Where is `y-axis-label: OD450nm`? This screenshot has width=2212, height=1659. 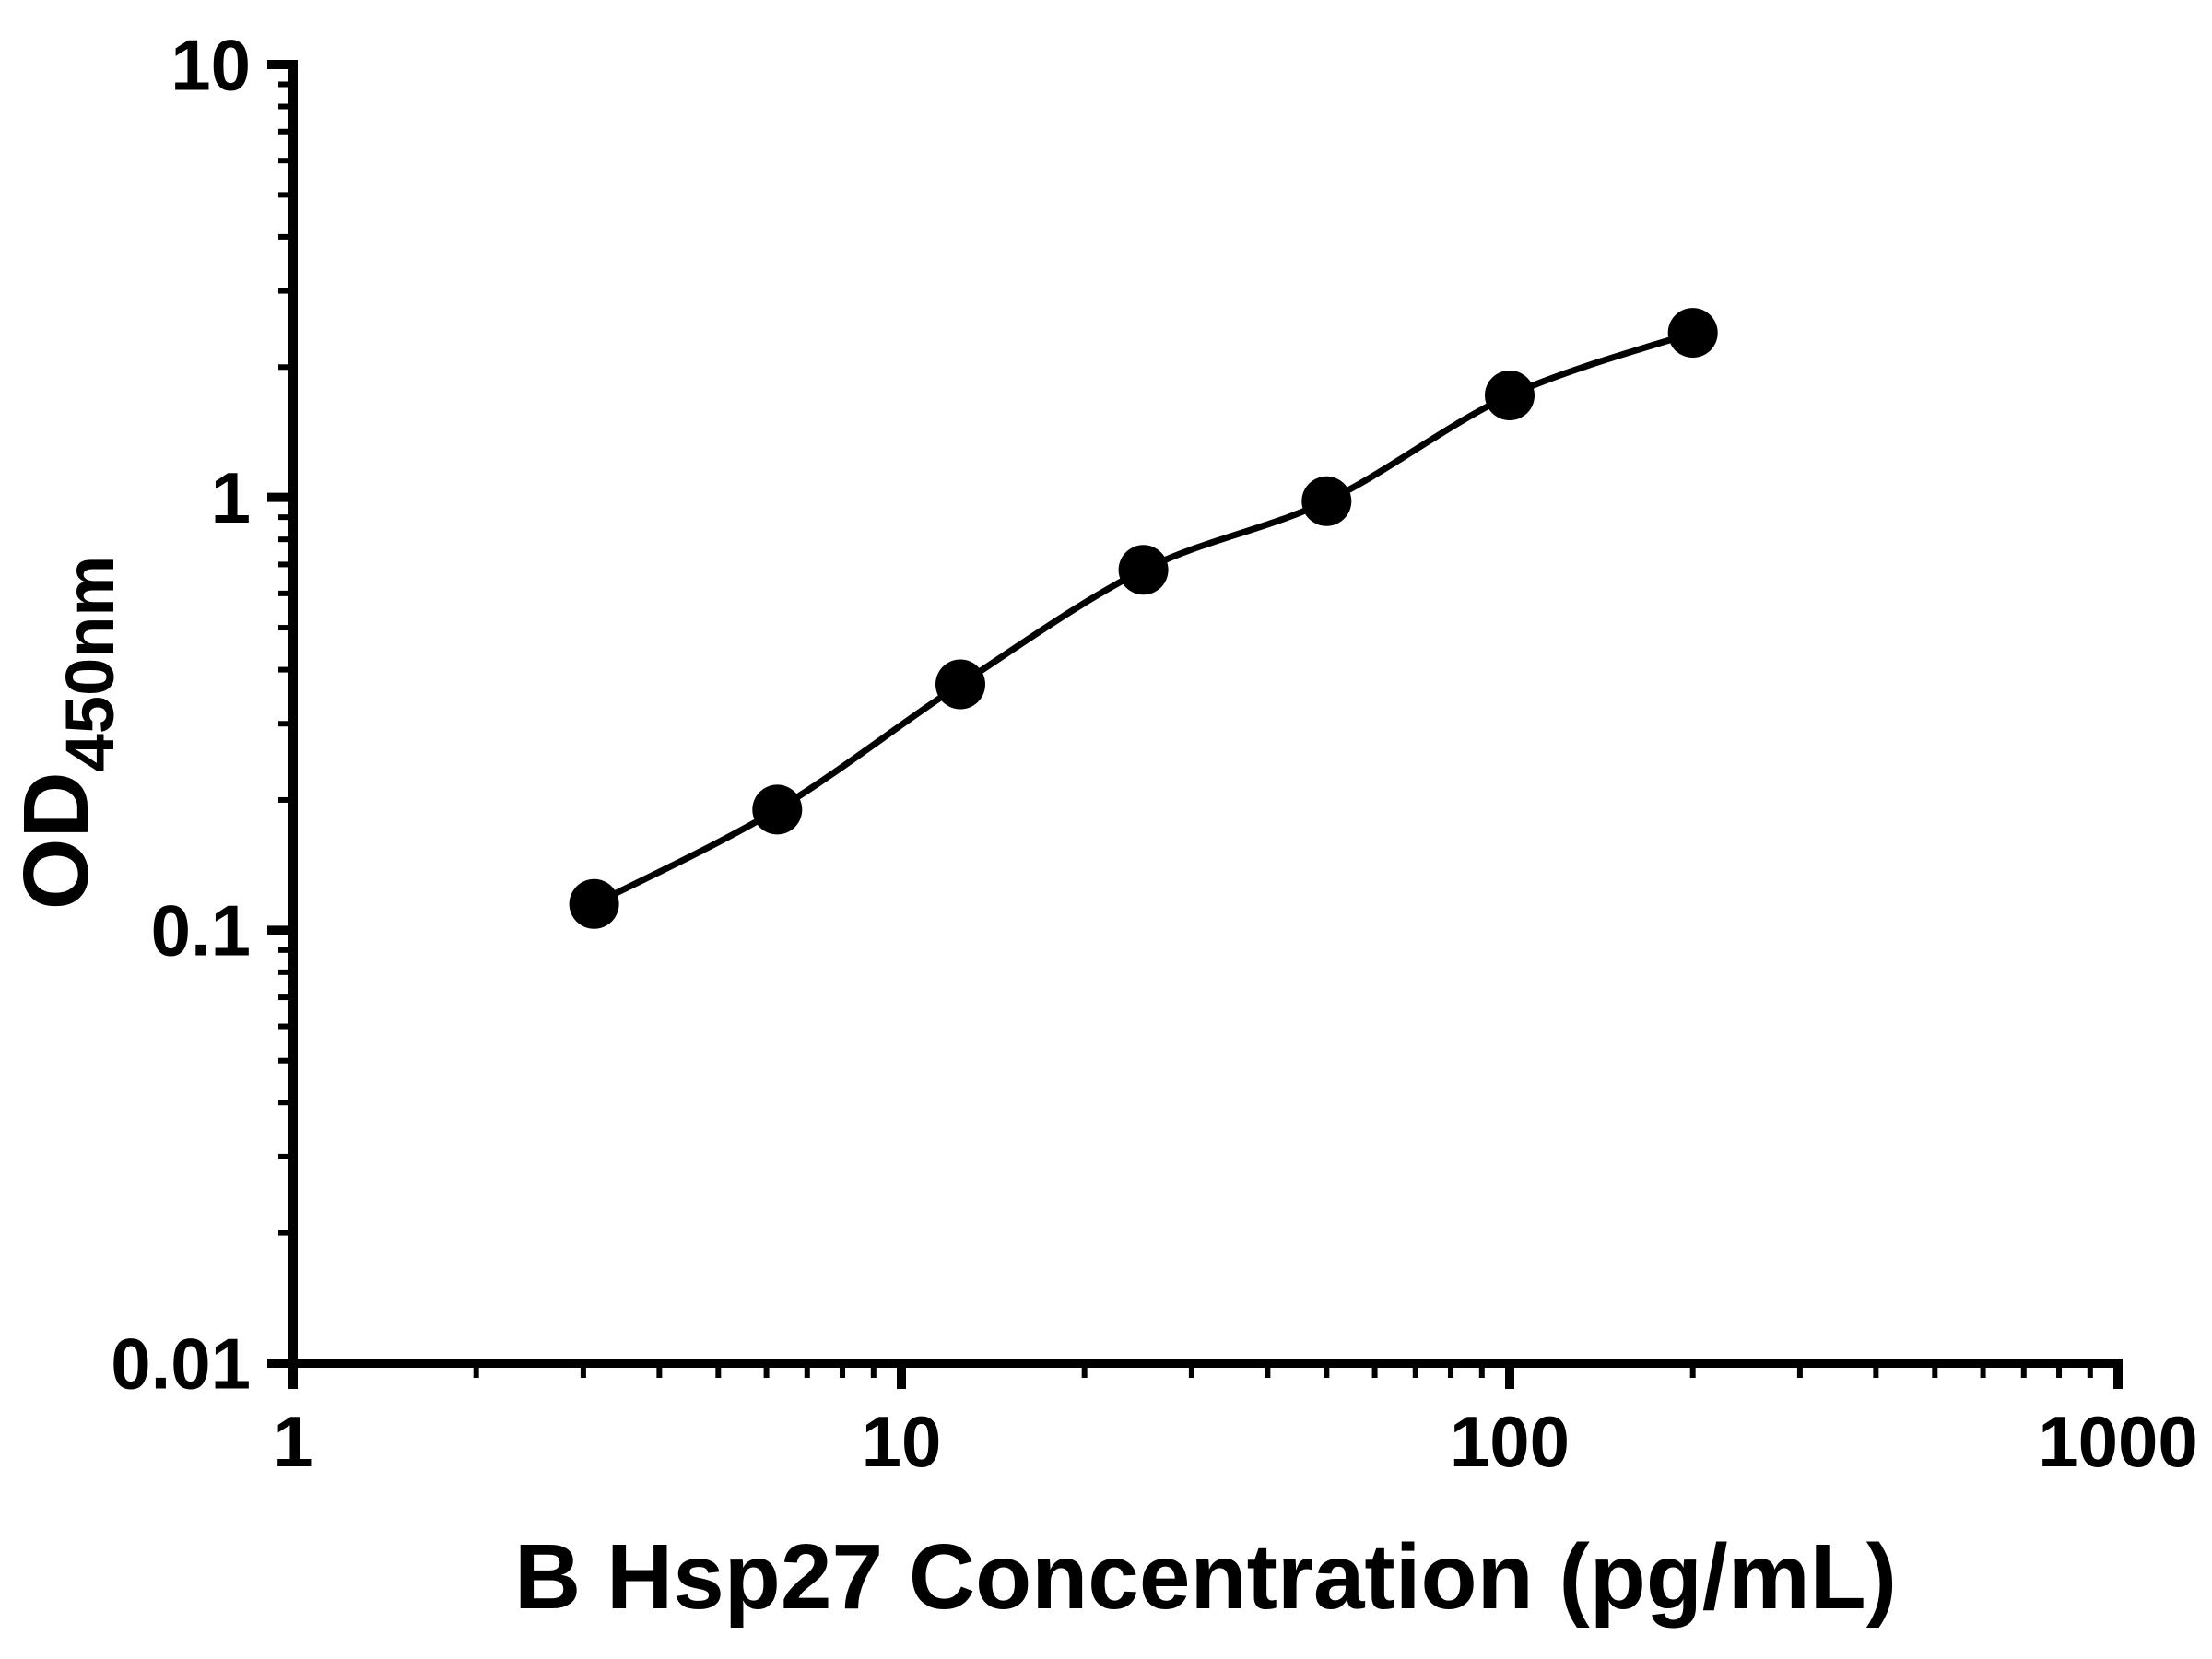 y-axis-label: OD450nm is located at coordinates (66, 733).